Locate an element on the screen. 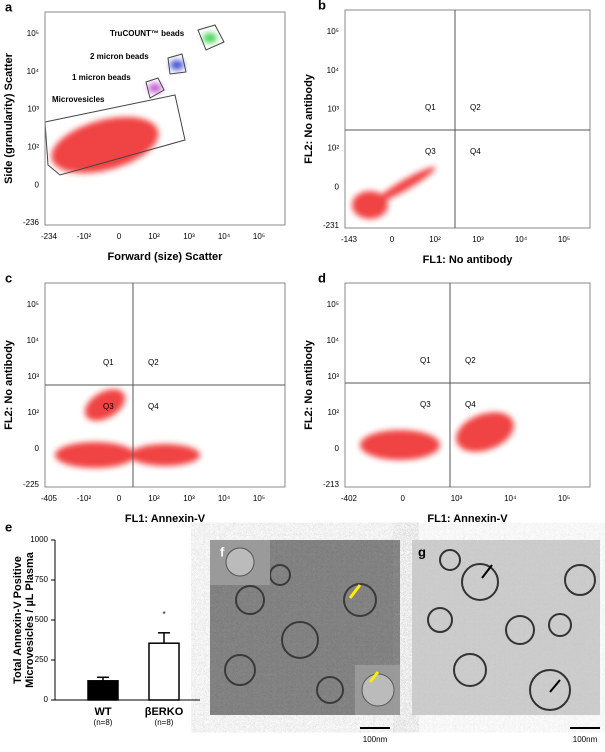 This screenshot has height=752, width=605. panel-letter: e is located at coordinates (8, 526).